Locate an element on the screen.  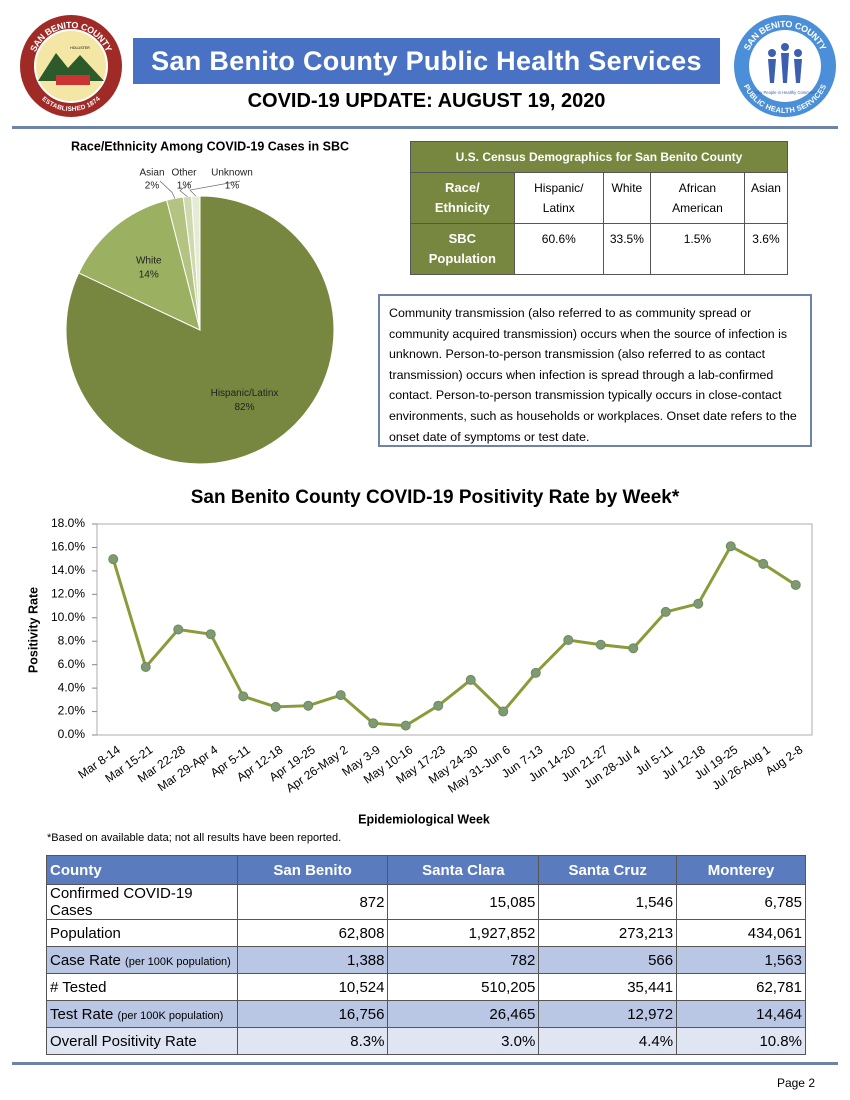
slice-label: Hispanic/Latinx is located at coordinates (245, 393).